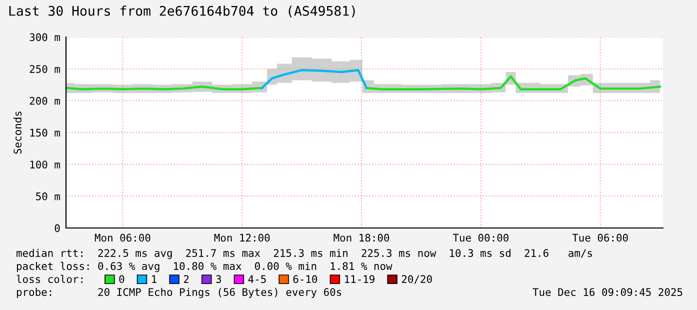  What do you see at coordinates (314, 79) in the screenshot?
I see `line-series` at bounding box center [314, 79].